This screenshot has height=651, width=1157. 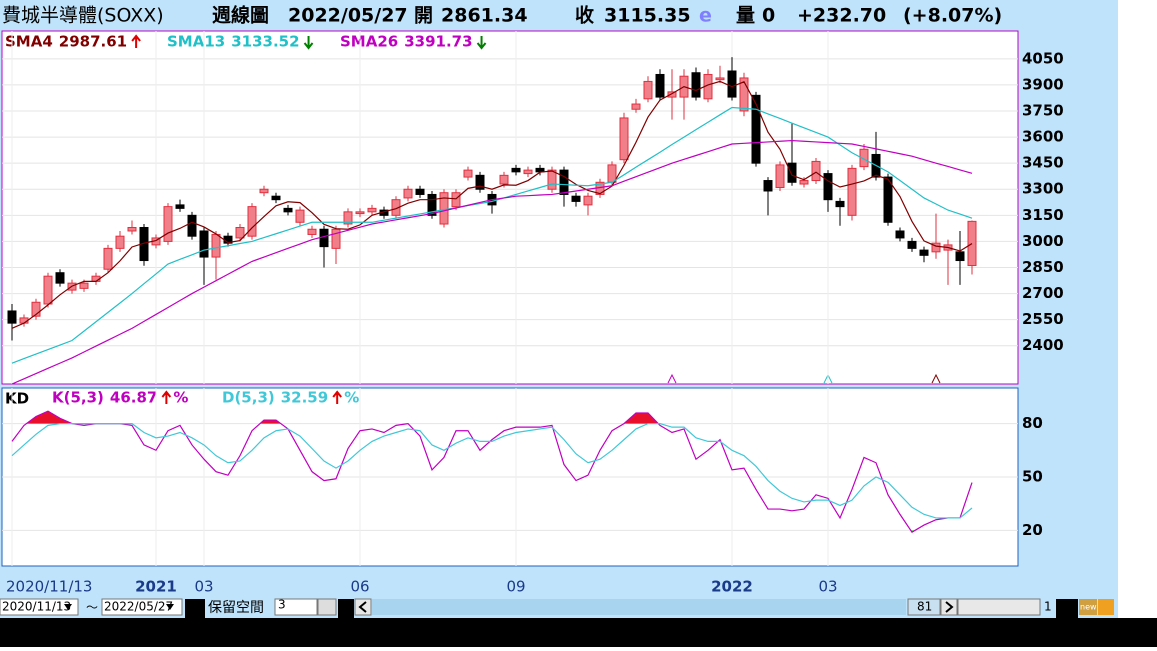 What do you see at coordinates (423, 16) in the screenshot?
I see `open-label: 開` at bounding box center [423, 16].